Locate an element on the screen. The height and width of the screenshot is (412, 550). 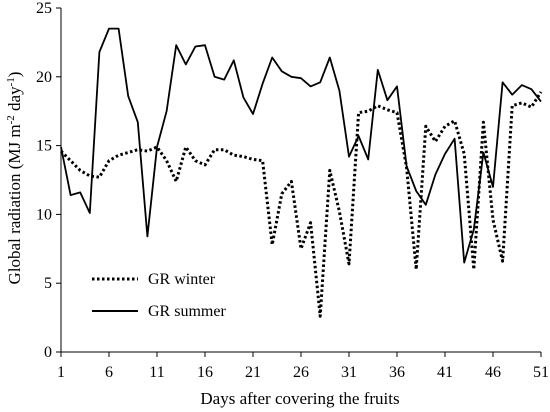
x-axis-ticks: 1 6 11 16 21 26 31 36 41 46 51 is located at coordinates (303, 366).